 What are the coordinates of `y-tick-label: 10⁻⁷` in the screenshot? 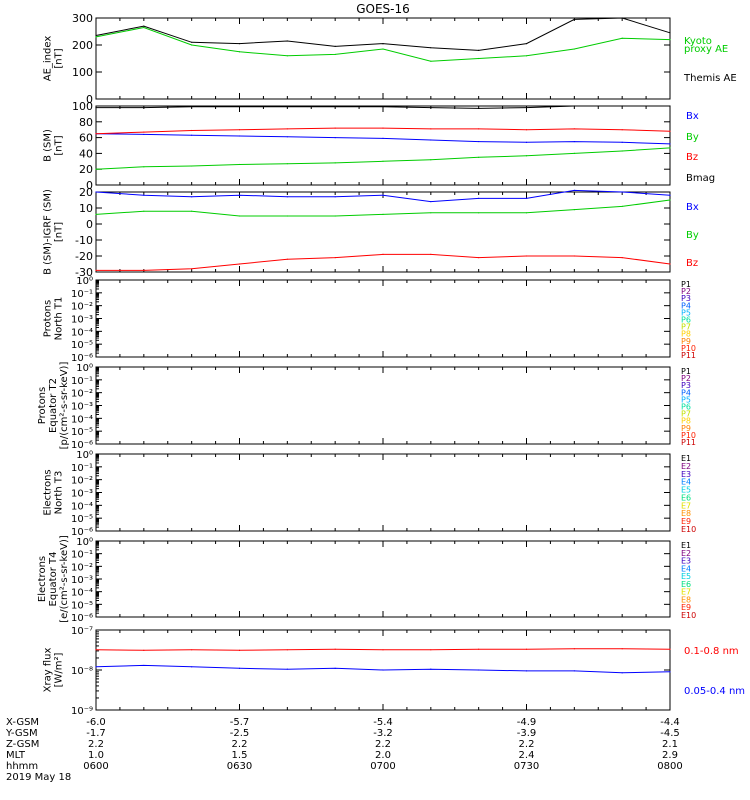 It's located at (82, 631).